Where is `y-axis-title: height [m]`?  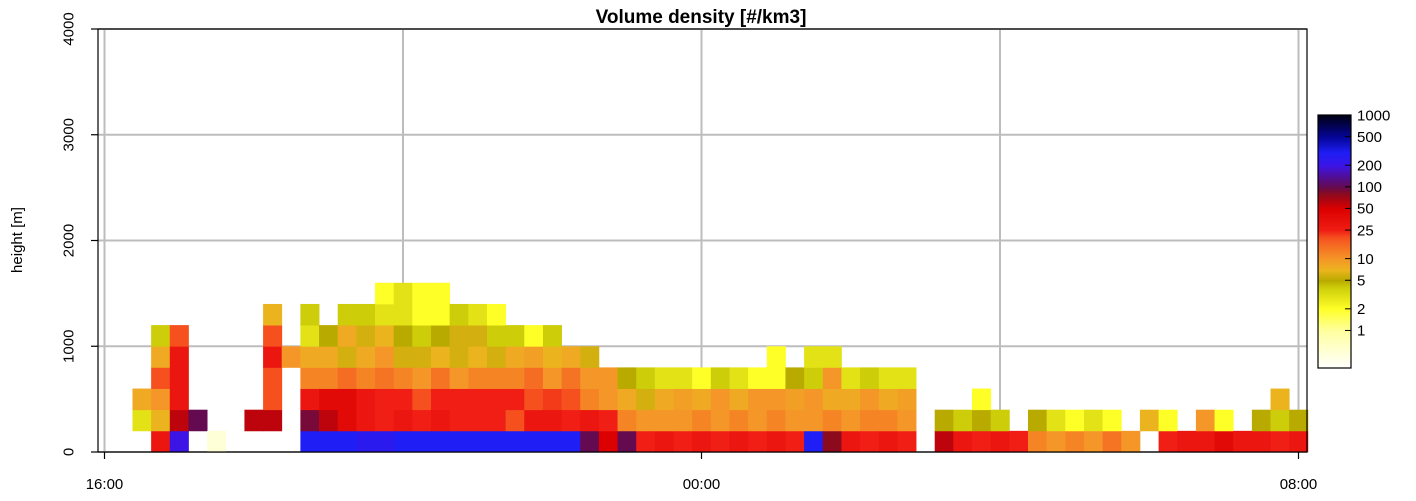
y-axis-title: height [m] is located at coordinates (17, 240).